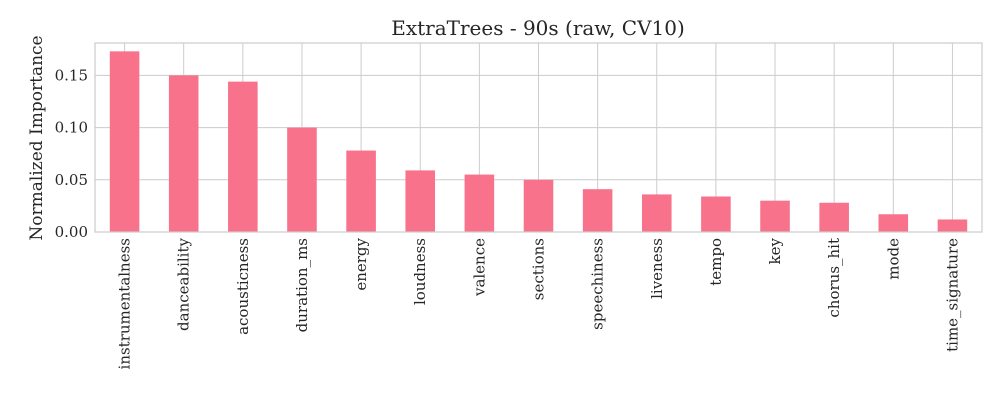  Describe the element at coordinates (716, 262) in the screenshot. I see `x-tick-label: tempo` at that location.